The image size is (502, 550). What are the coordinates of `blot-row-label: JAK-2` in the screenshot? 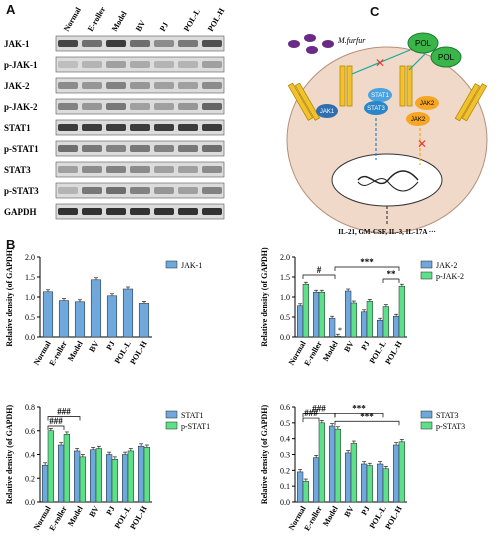 It's located at (17, 86).